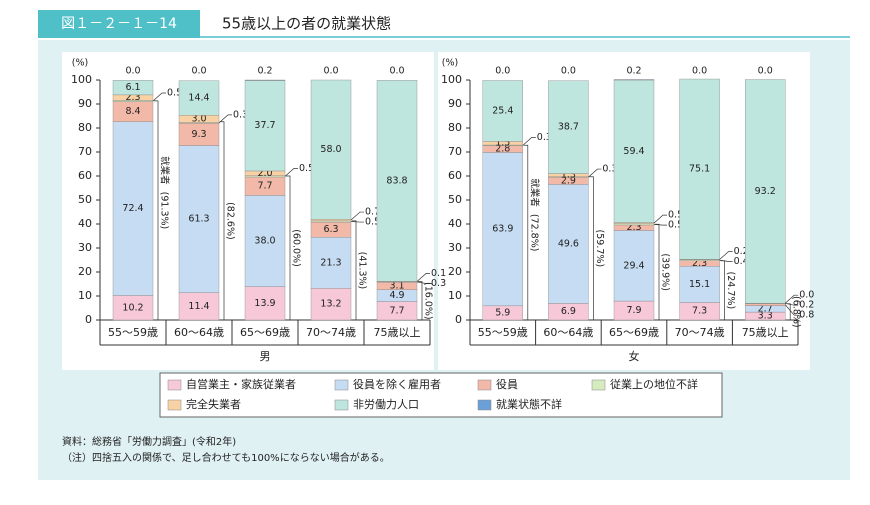  Describe the element at coordinates (451, 79) in the screenshot. I see `y-tick-label: 100` at that location.